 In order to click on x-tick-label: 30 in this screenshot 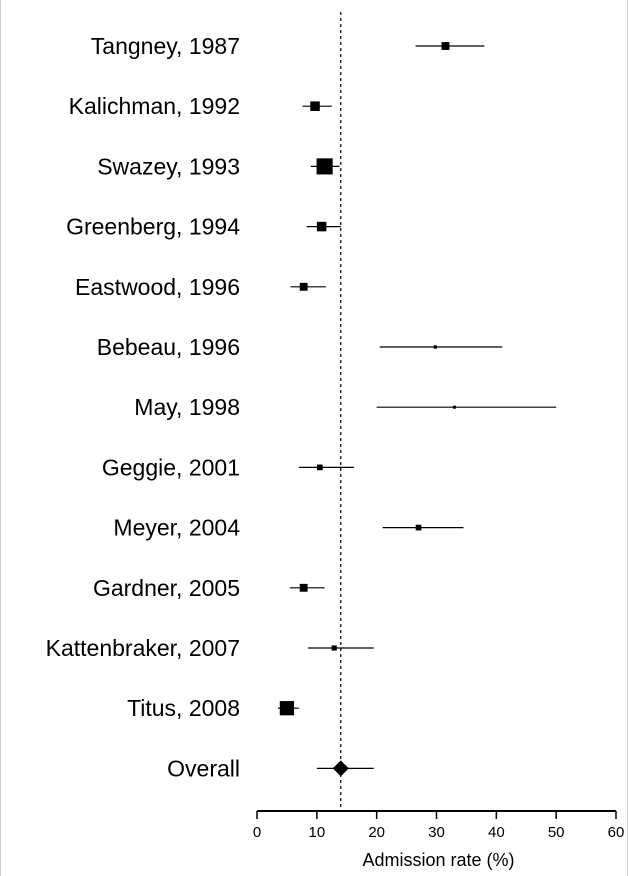, I will do `click(436, 832)`.